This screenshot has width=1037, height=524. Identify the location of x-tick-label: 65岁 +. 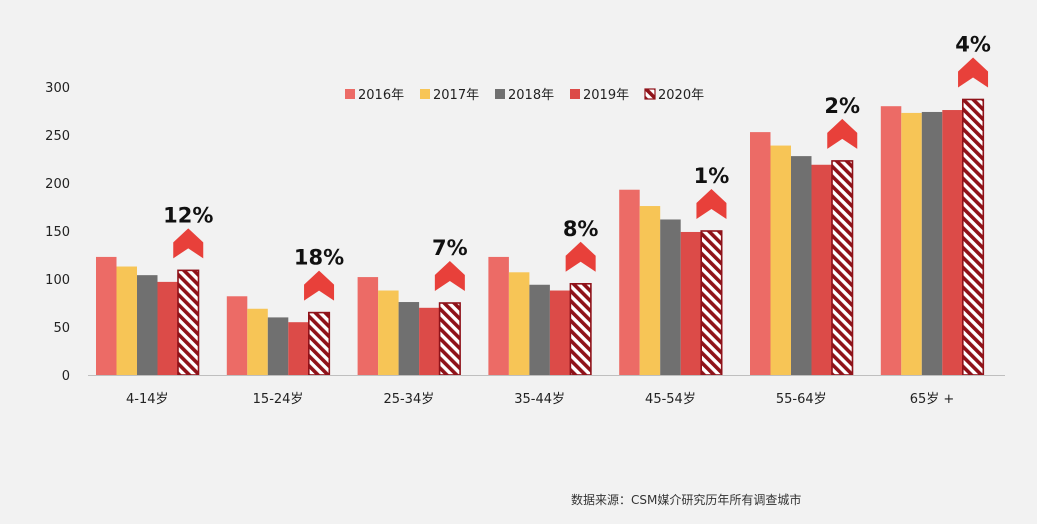
(932, 399).